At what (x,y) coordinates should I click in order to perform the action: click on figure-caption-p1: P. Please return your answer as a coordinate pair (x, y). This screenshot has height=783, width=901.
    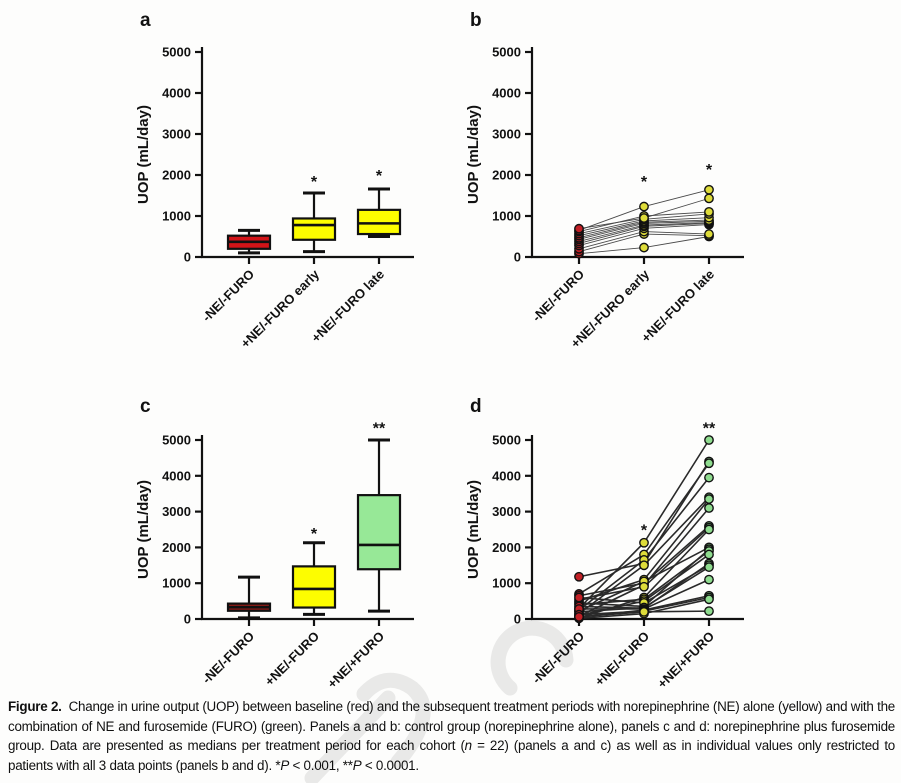
    Looking at the image, I should click on (285, 765).